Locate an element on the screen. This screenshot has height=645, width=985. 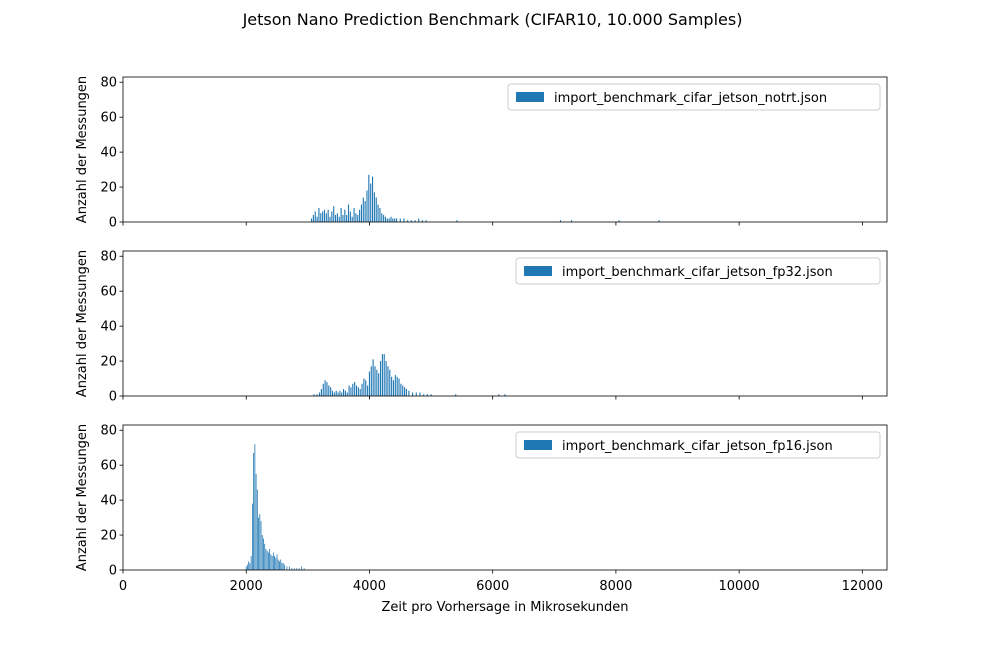
y-axis-label: Anzahl der Messungen is located at coordinates (82, 497).